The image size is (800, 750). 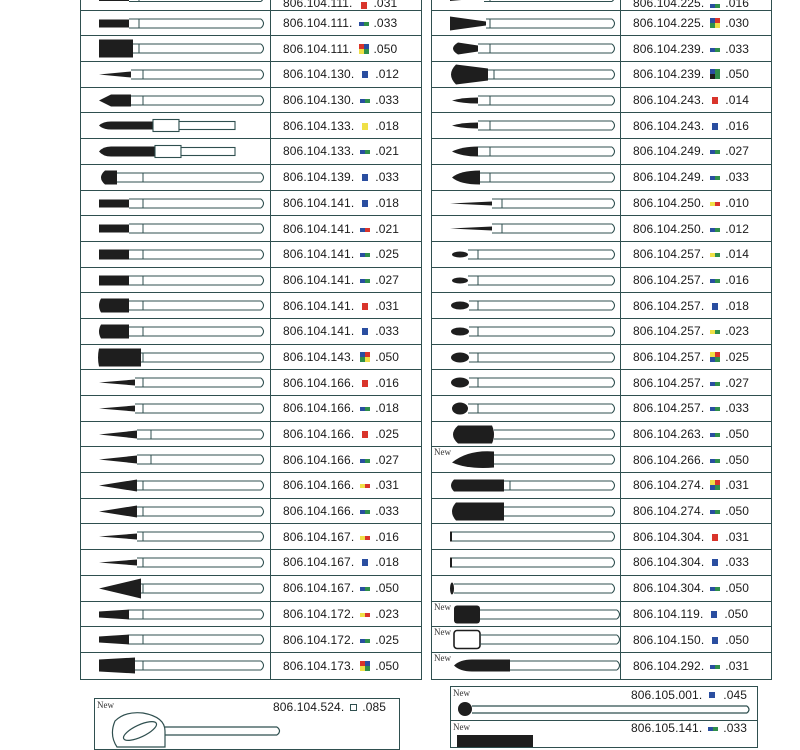 What do you see at coordinates (696, 357) in the screenshot?
I see `product-code: 806.104.257. .025` at bounding box center [696, 357].